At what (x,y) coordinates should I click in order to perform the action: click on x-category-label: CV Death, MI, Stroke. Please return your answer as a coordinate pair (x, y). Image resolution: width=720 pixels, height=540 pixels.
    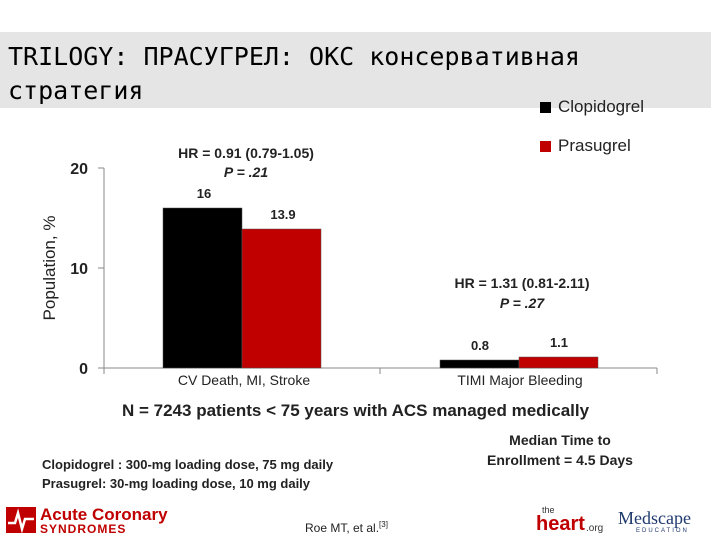
    Looking at the image, I should click on (244, 380).